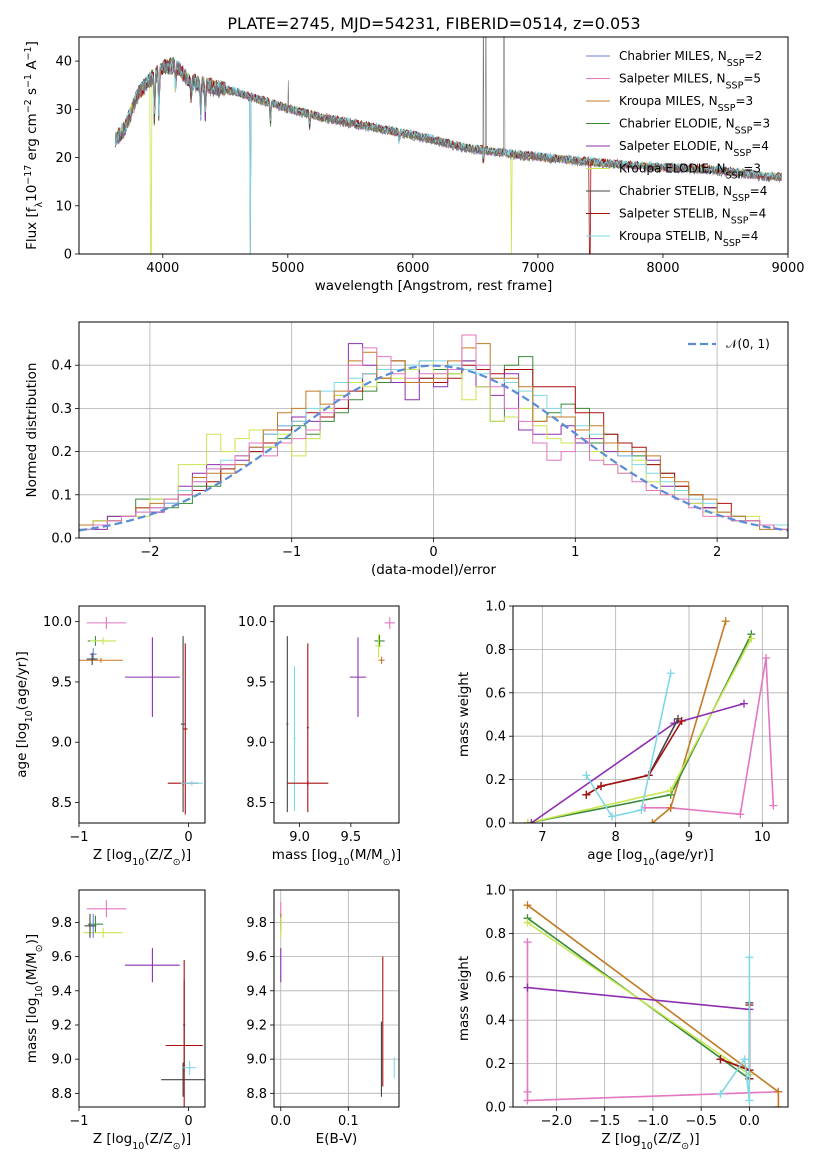  I want to click on label-span: A, so click(32, 67).